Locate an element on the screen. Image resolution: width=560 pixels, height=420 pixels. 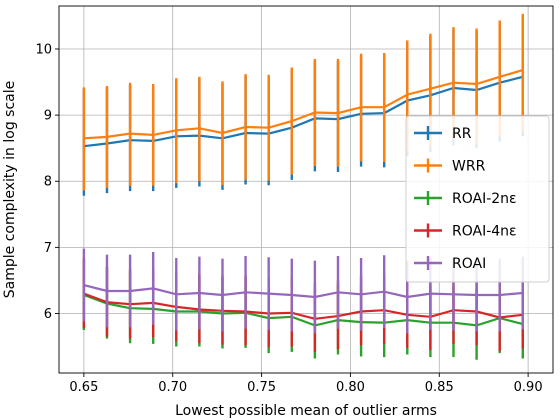
legend-item: WRR is located at coordinates (450, 166).